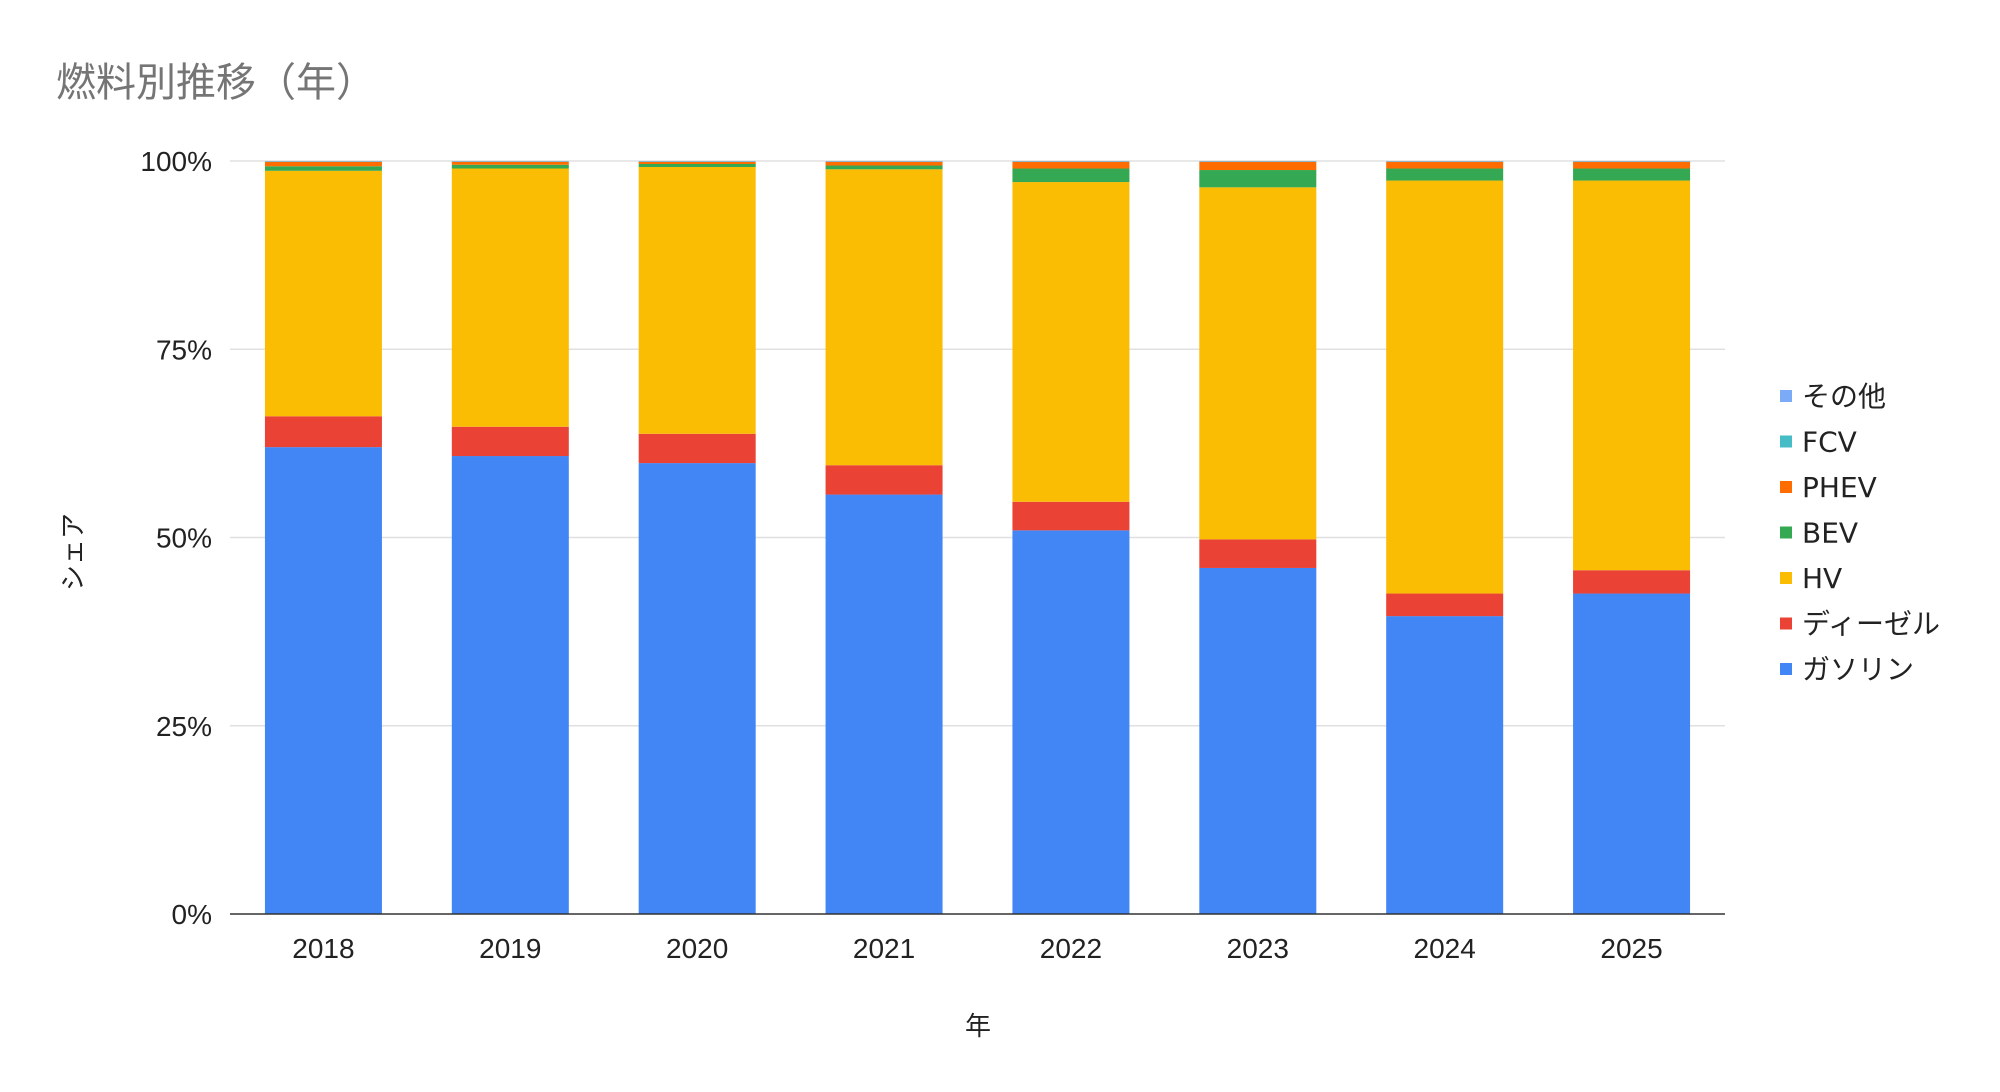 Image resolution: width=2000 pixels, height=1092 pixels. Describe the element at coordinates (184, 349) in the screenshot. I see `y-tick-label: 75%` at that location.